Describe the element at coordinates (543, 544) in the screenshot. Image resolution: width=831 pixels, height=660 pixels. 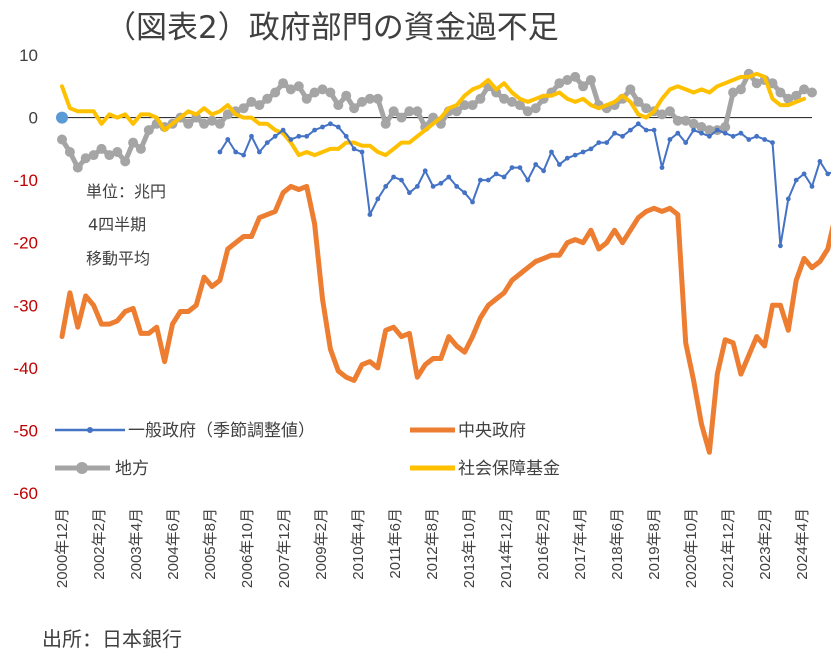
I see `x-tick-label: 2016年2月` at that location.